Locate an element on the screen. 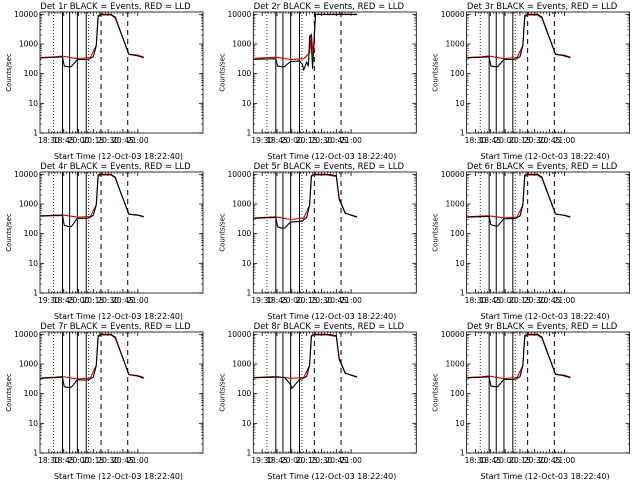 The width and height of the screenshot is (640, 480). panel-title: Det 9r BLACK = Events, RED = LLD is located at coordinates (542, 327).